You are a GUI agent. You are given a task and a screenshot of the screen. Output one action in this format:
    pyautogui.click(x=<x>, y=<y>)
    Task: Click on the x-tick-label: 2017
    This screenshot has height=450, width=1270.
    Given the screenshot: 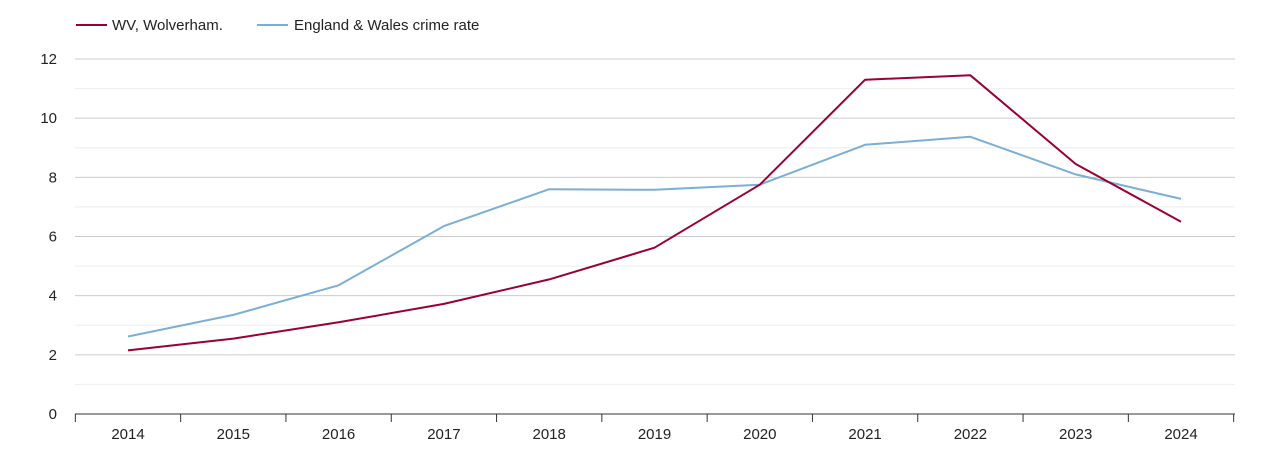 What is the action you would take?
    pyautogui.click(x=443, y=434)
    